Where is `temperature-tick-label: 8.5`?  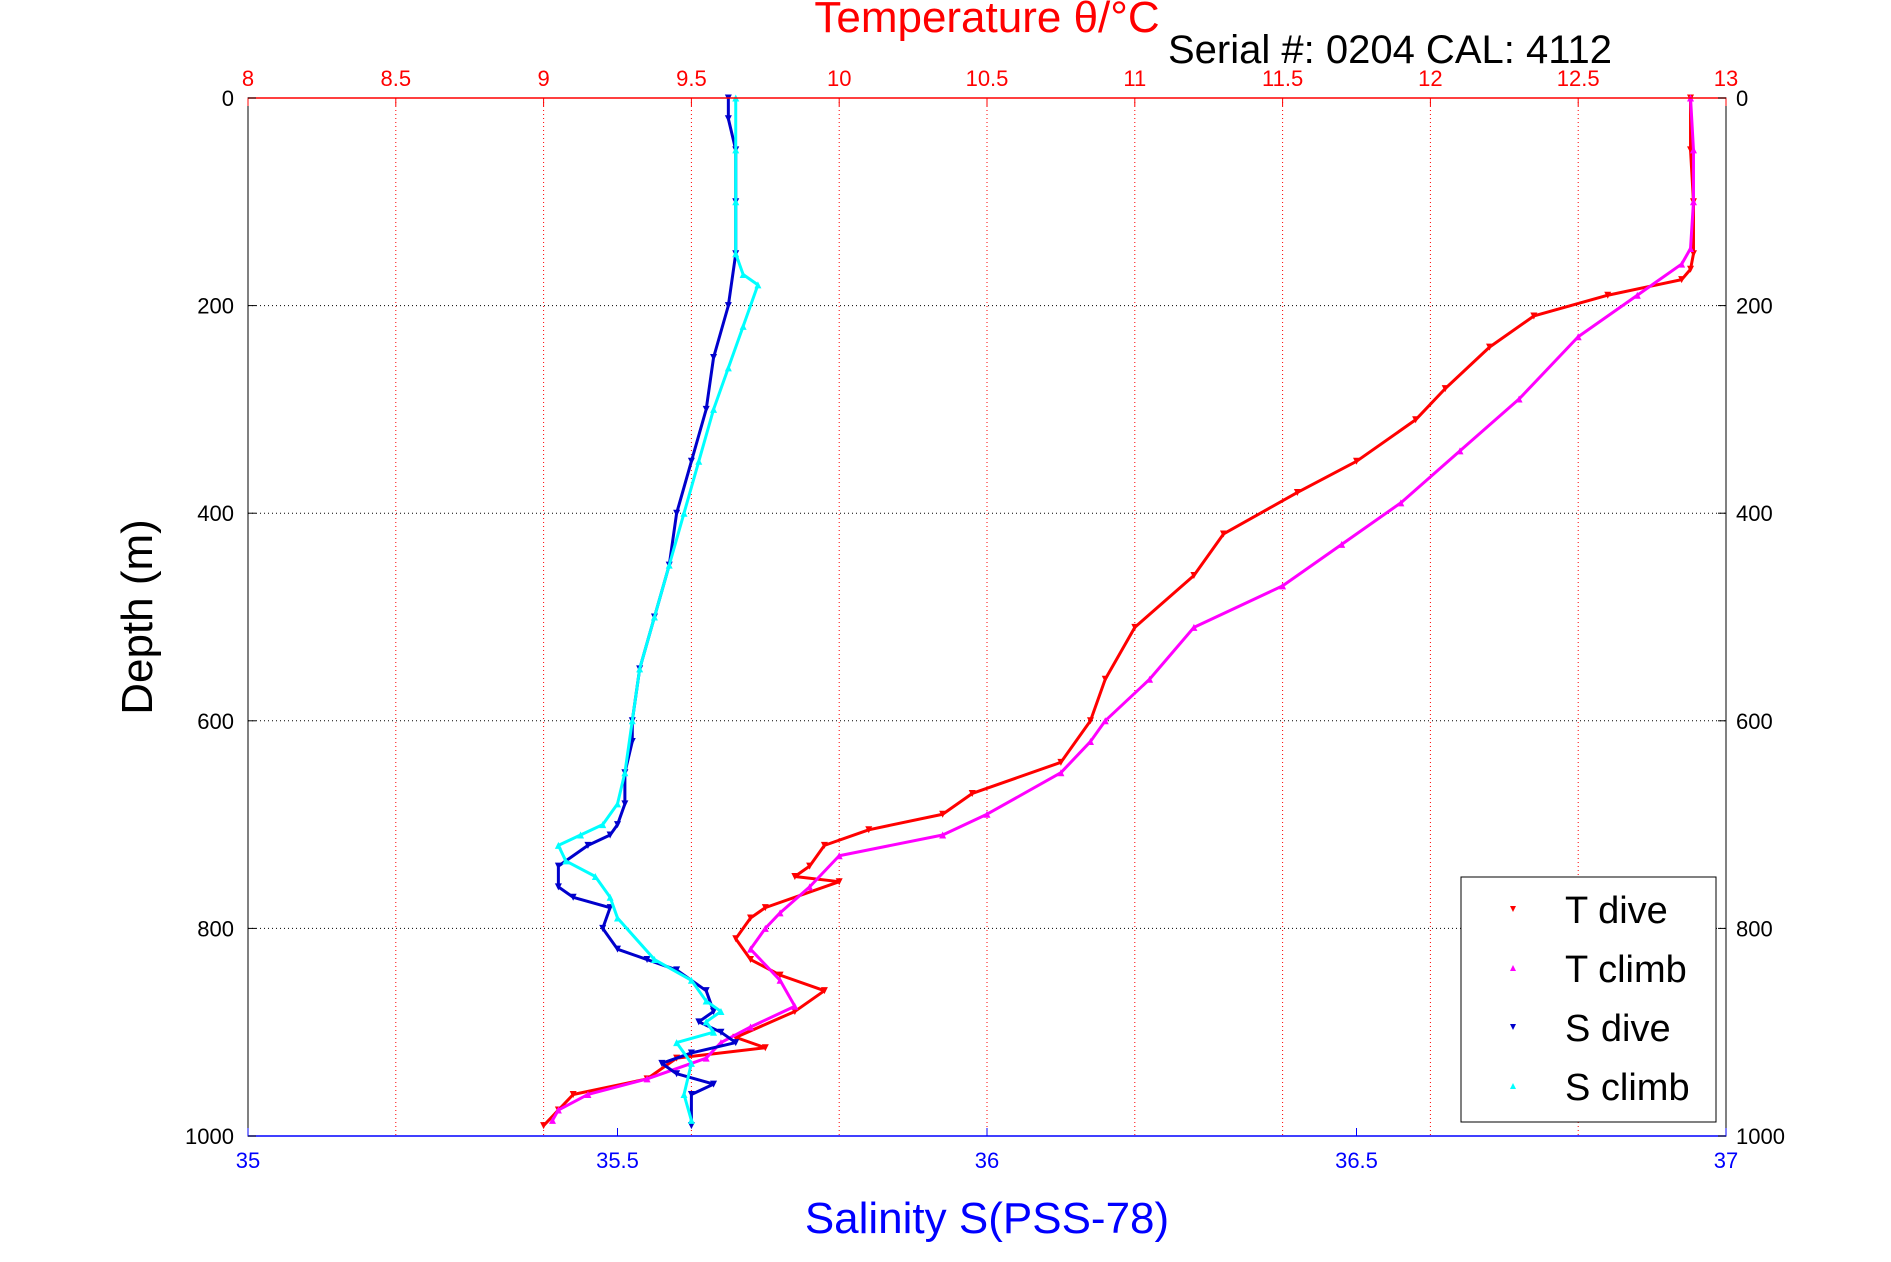
temperature-tick-label: 8.5 is located at coordinates (396, 78).